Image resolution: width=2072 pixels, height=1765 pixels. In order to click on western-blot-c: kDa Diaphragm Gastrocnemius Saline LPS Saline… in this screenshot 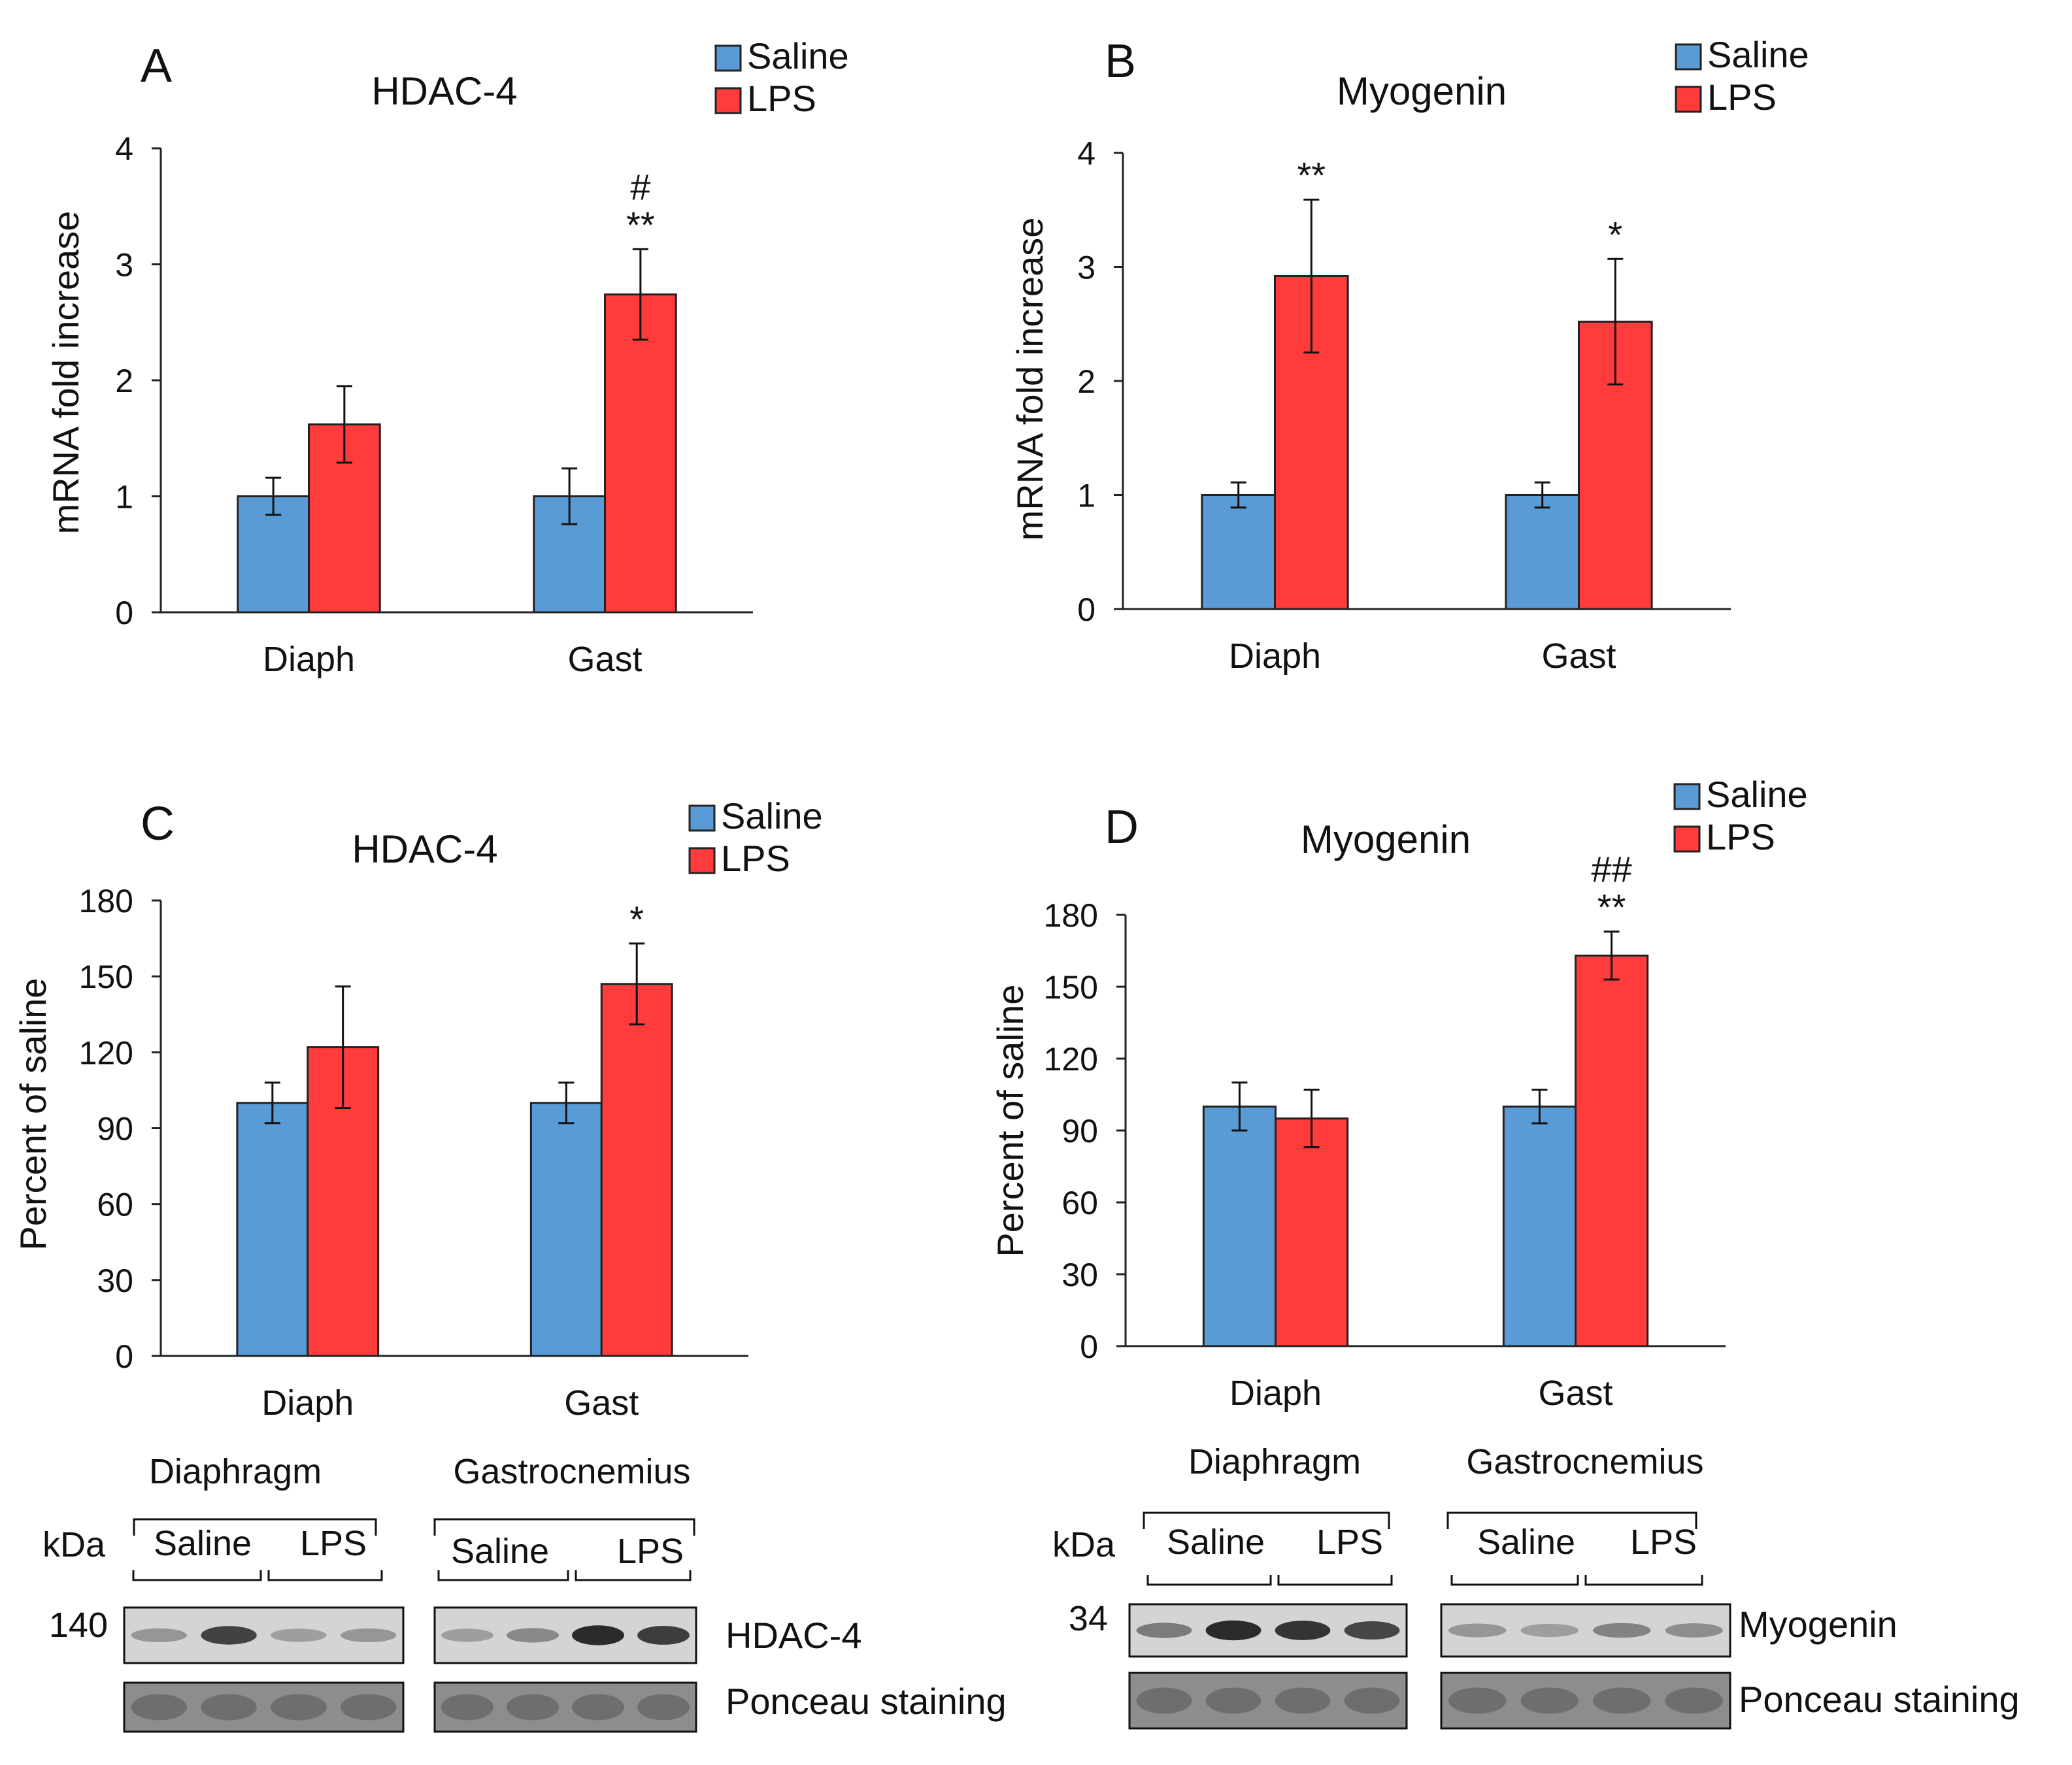, I will do `click(524, 1593)`.